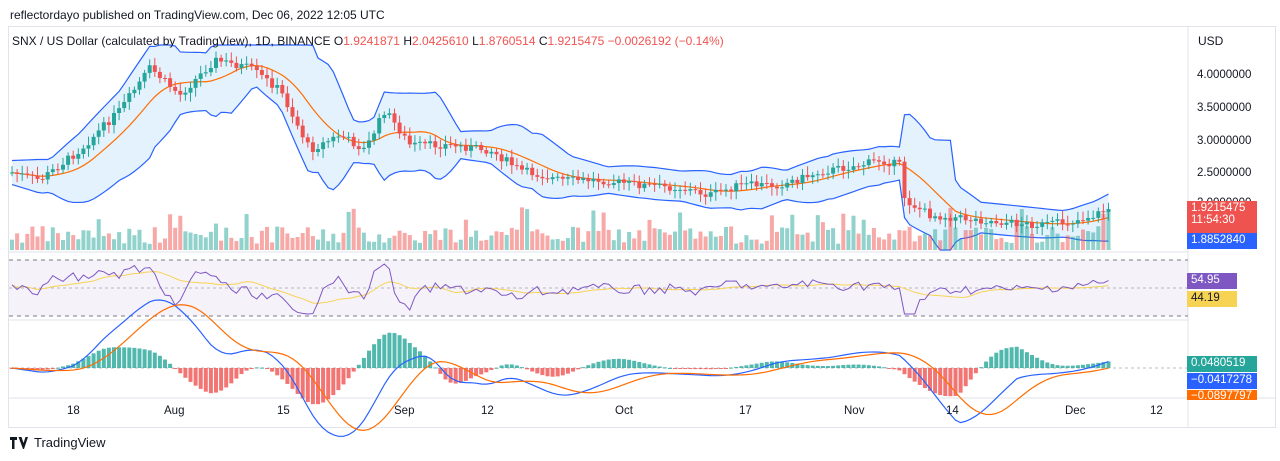 This screenshot has width=1280, height=461. I want to click on price-tick: 3.5000000, so click(1224, 108).